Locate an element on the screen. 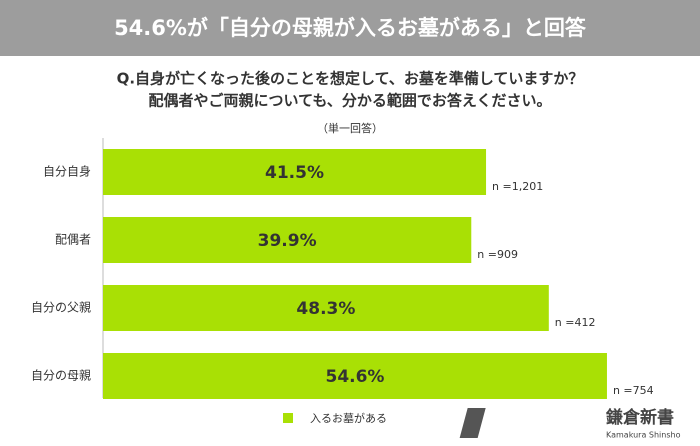 The image size is (700, 446). logo-romaji: Kamakura Shinsho is located at coordinates (643, 435).